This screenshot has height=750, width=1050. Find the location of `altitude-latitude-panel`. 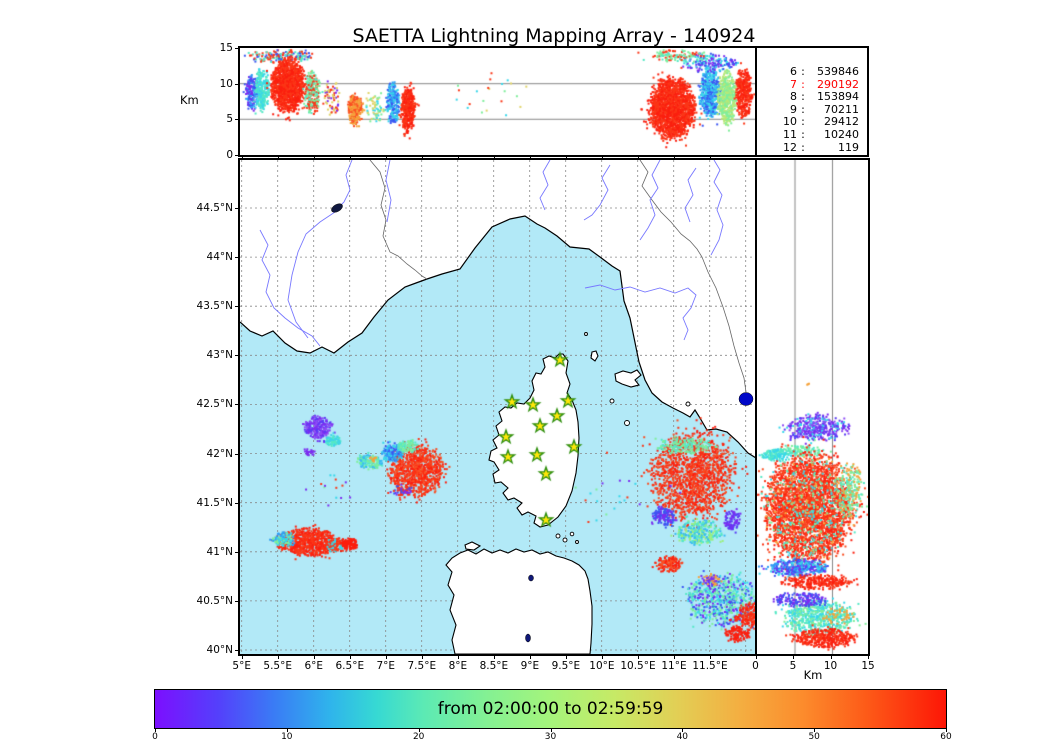

altitude-latitude-panel is located at coordinates (812, 407).